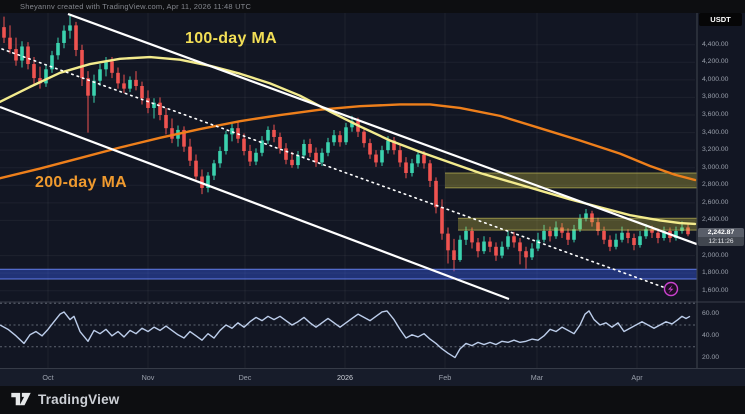 This screenshot has height=414, width=745. What do you see at coordinates (21, 399) in the screenshot?
I see `tradingview-logo-icon` at bounding box center [21, 399].